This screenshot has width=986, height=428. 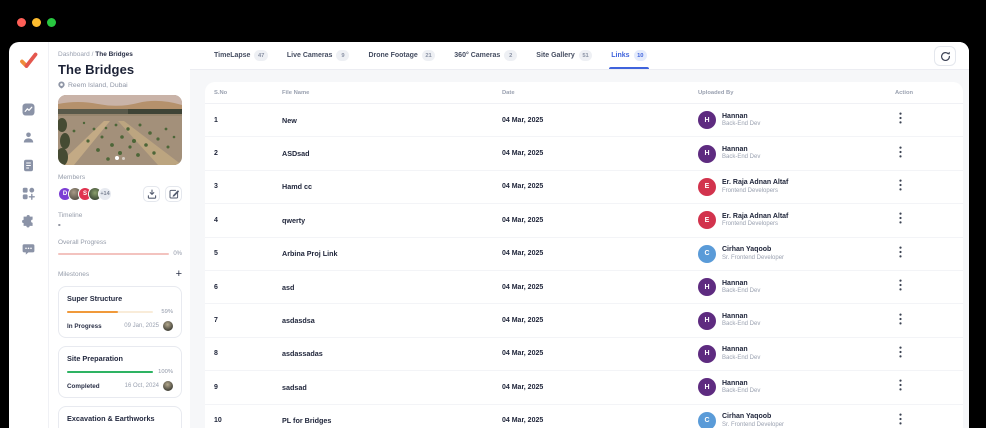 What do you see at coordinates (584, 388) in the screenshot?
I see `table-row: 9 sadsad 04 Mar, 2025 H Hannan Back-End Dev` at bounding box center [584, 388].